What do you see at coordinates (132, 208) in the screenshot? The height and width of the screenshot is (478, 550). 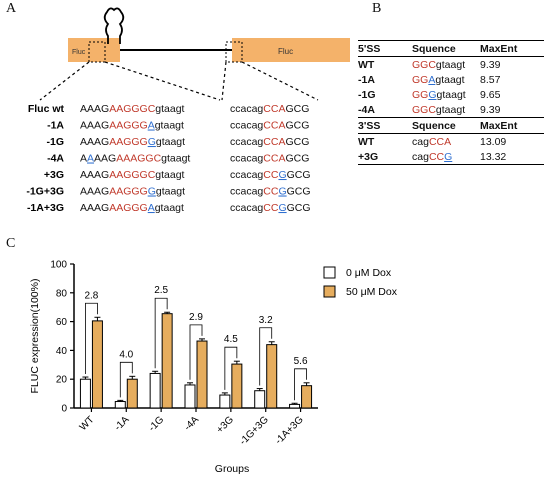 I see `ss5-sequence: AAAGAAGGGAgtaagt` at bounding box center [132, 208].